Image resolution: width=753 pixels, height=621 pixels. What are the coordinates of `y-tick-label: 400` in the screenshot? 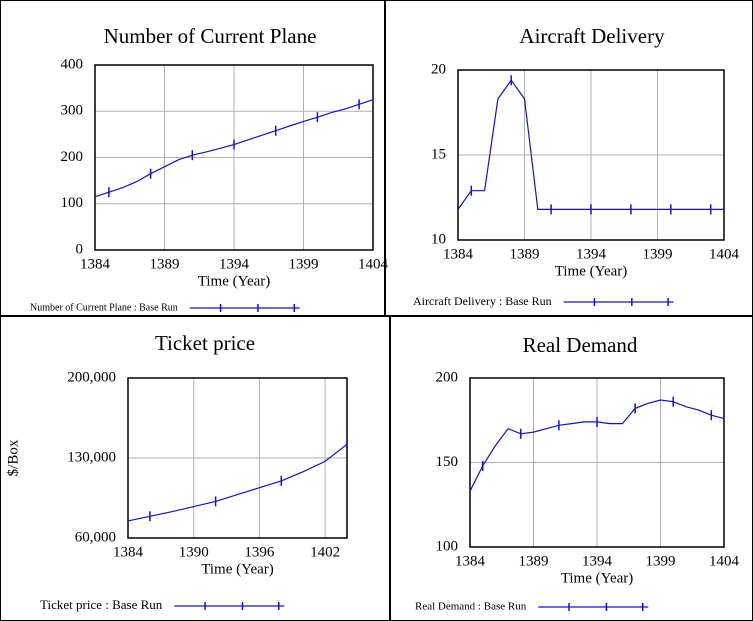 It's located at (72, 64).